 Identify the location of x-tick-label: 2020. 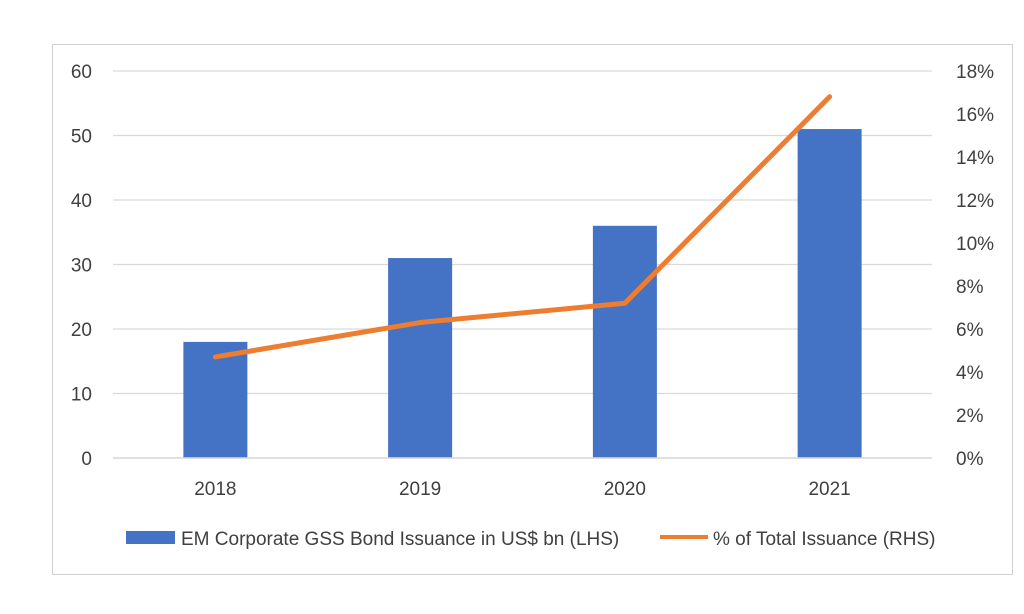
(625, 489).